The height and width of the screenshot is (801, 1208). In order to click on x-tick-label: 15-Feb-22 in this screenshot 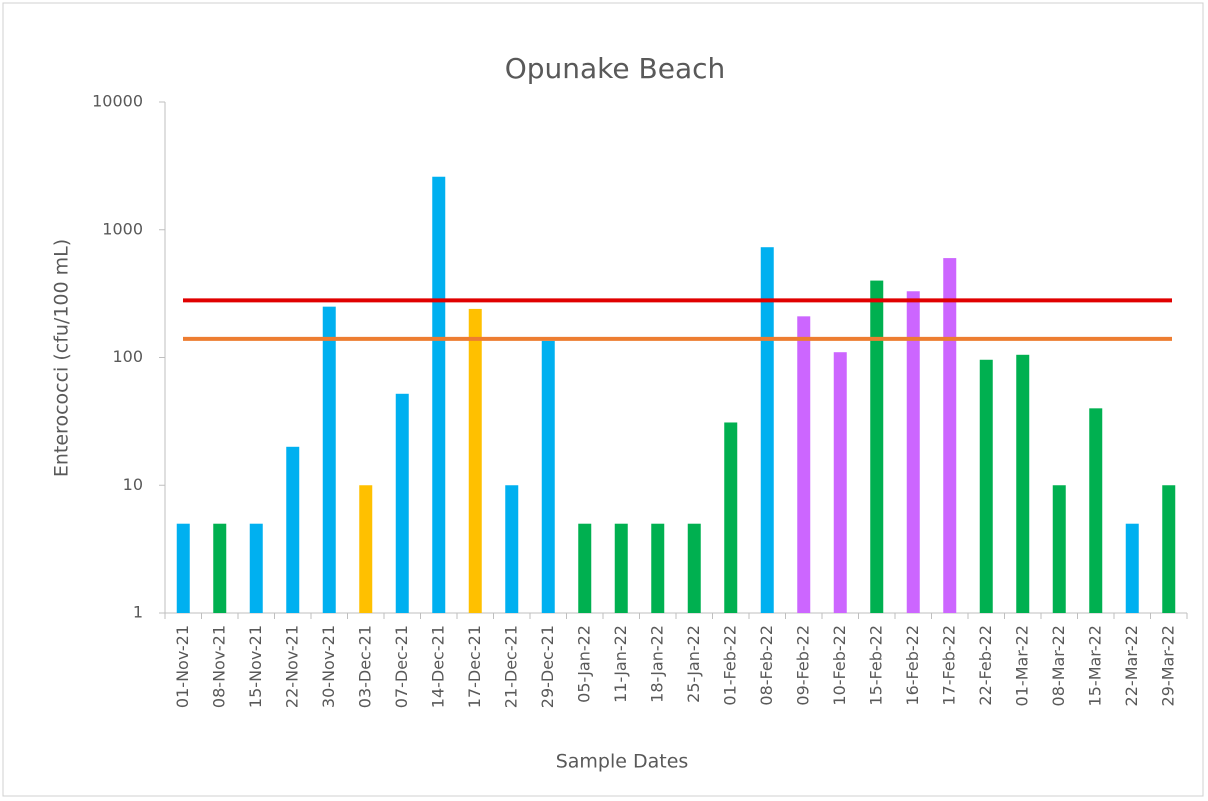, I will do `click(875, 665)`.